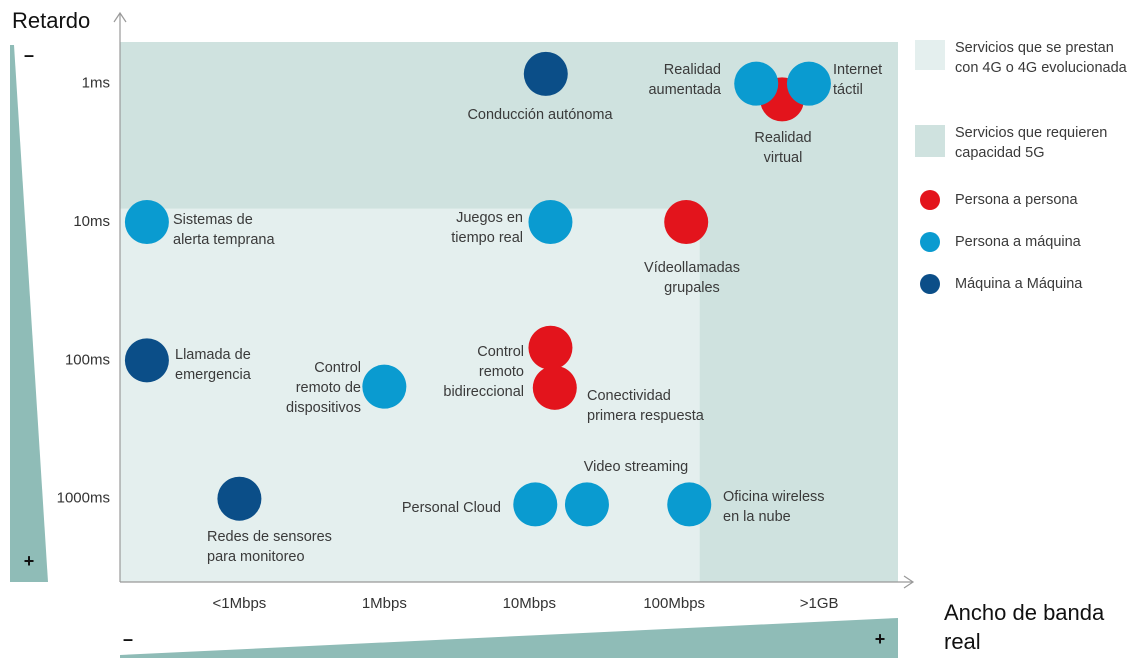 This screenshot has height=660, width=1142. Describe the element at coordinates (240, 603) in the screenshot. I see `x-tick-label: <1Mbps` at that location.